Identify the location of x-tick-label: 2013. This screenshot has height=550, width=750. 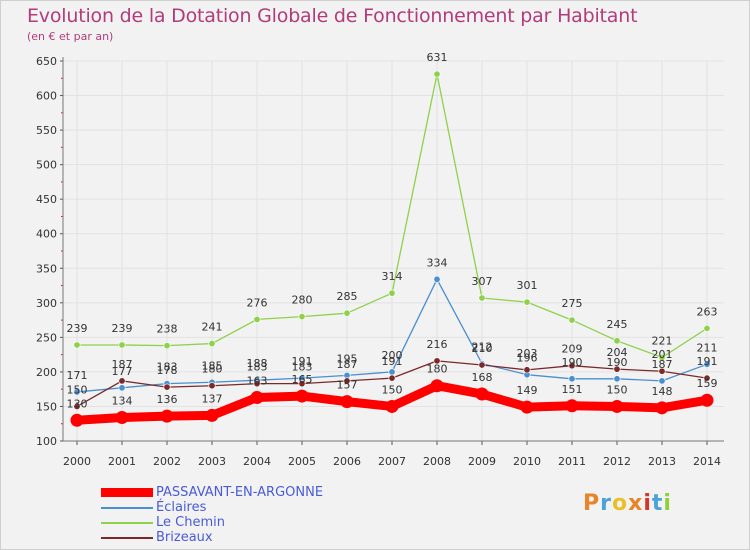
(662, 461).